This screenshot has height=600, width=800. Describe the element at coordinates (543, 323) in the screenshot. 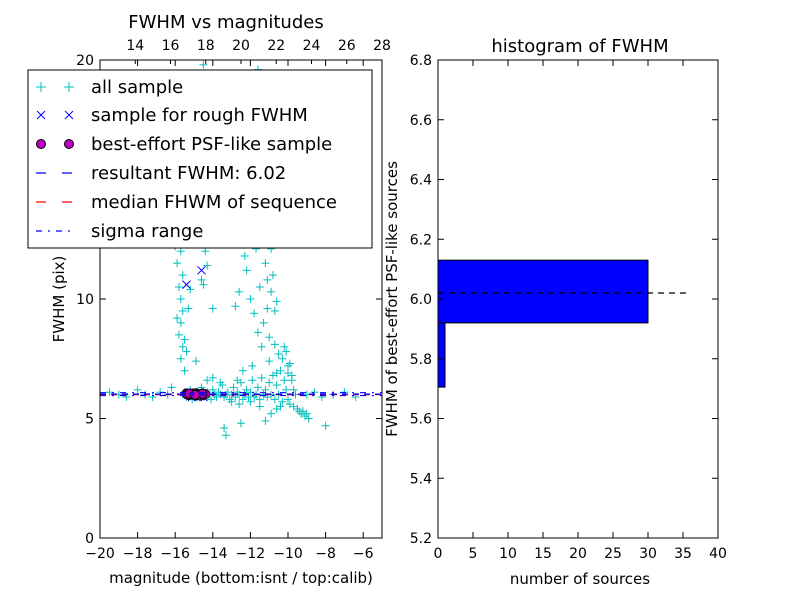

I see `histogram-bars` at that location.